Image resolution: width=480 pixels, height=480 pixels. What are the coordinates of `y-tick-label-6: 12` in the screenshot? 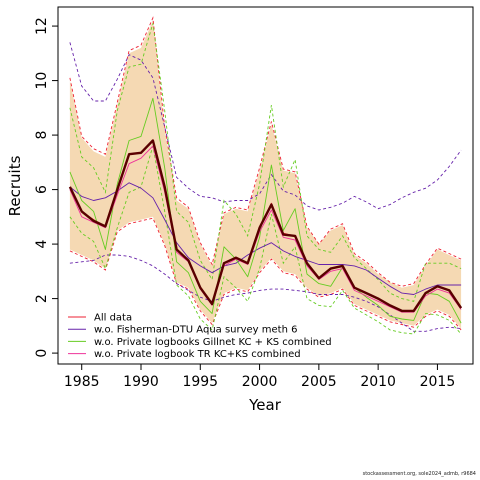 It's located at (42, 26).